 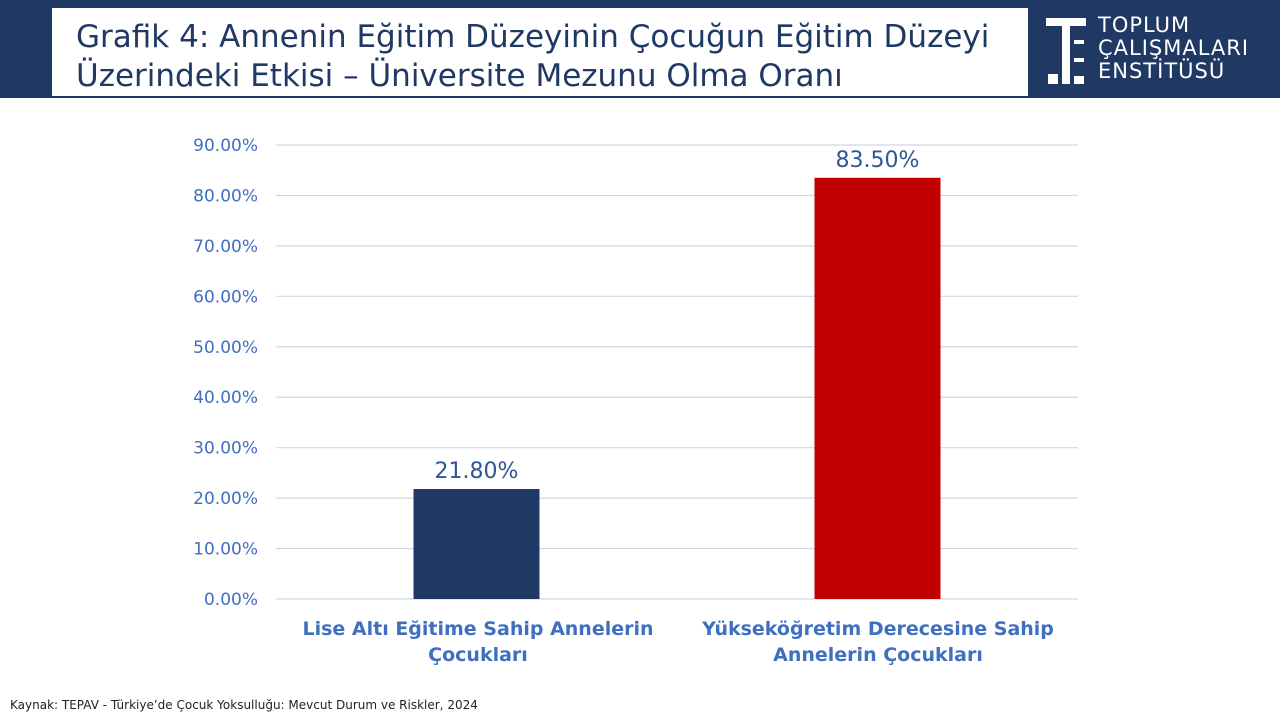 What do you see at coordinates (225, 550) in the screenshot?
I see `y-tick-label: 10.00%` at bounding box center [225, 550].